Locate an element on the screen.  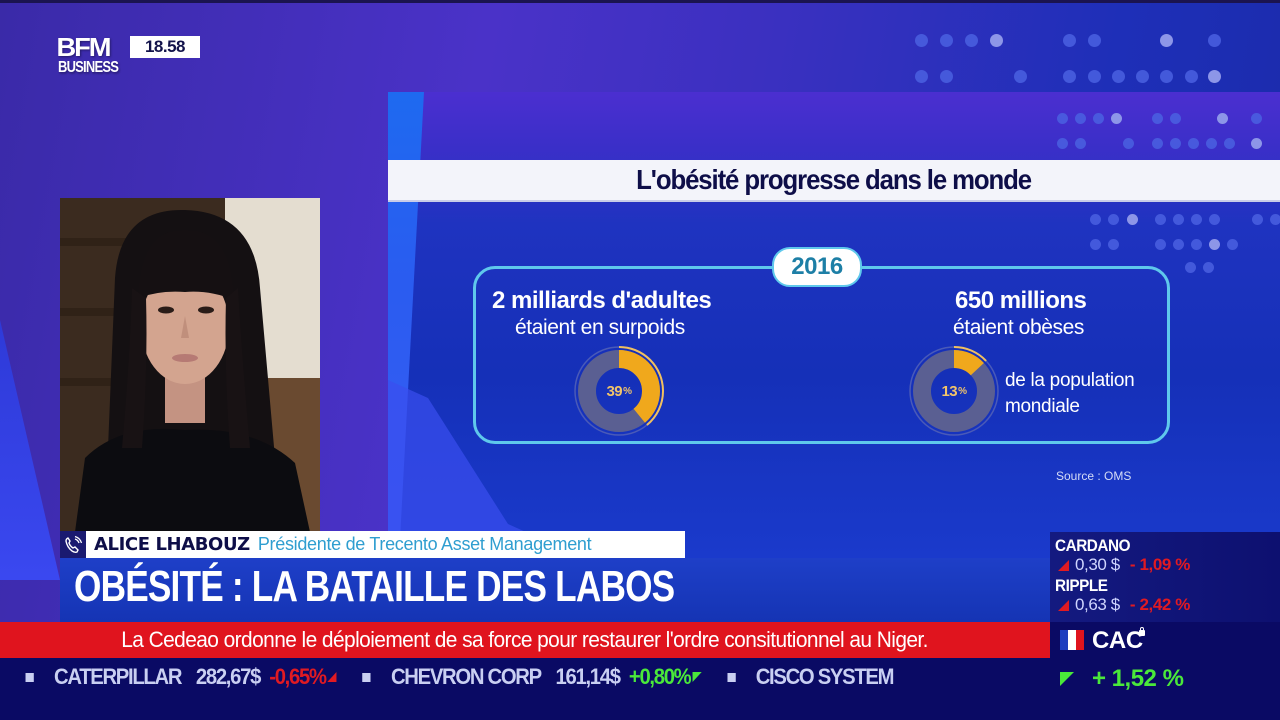
infographic-title-band: L'obésité progresse dans le monde is located at coordinates (834, 181).